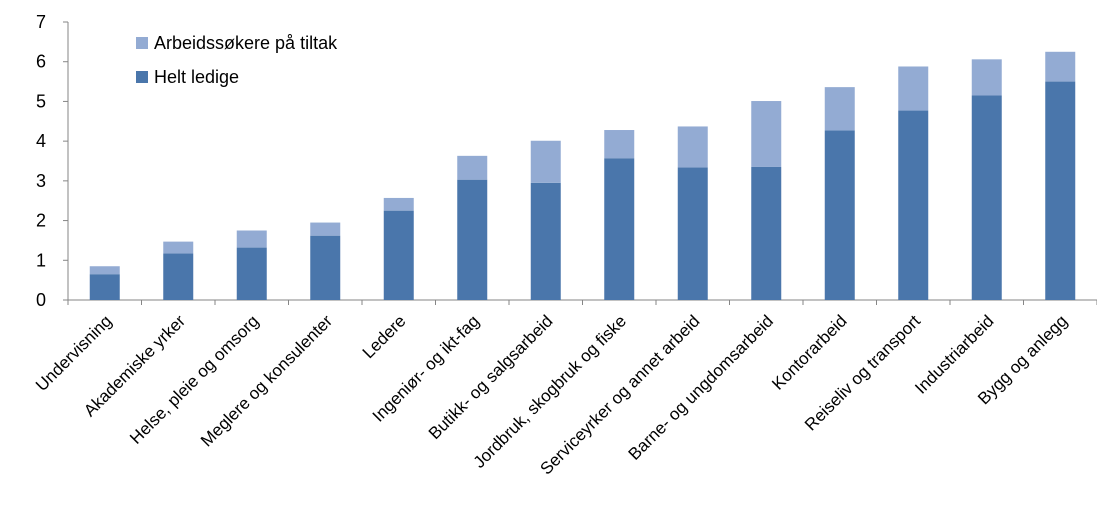  Describe the element at coordinates (41, 221) in the screenshot. I see `y-tick-label: 2` at that location.